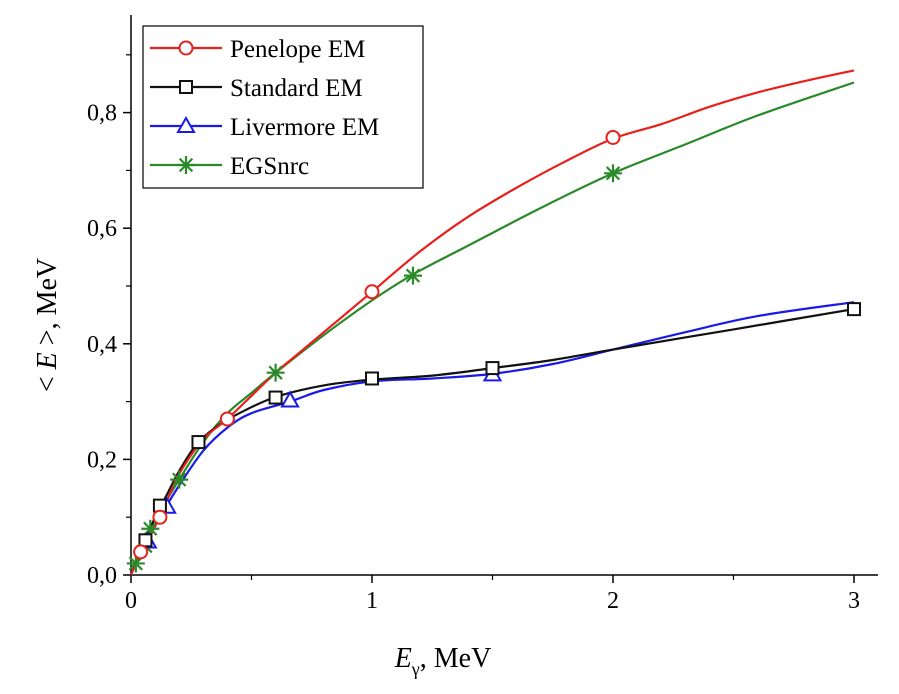  What do you see at coordinates (854, 601) in the screenshot?
I see `x-tick-label: 3` at bounding box center [854, 601].